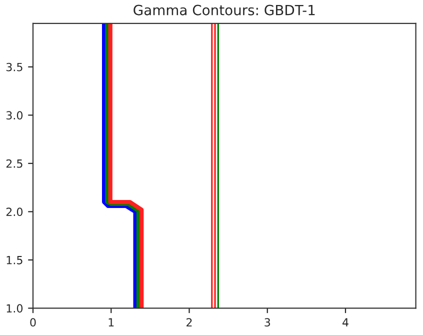 This screenshot has height=335, width=423. Describe the element at coordinates (14, 163) in the screenshot. I see `y-tick-label: 2.5` at that location.